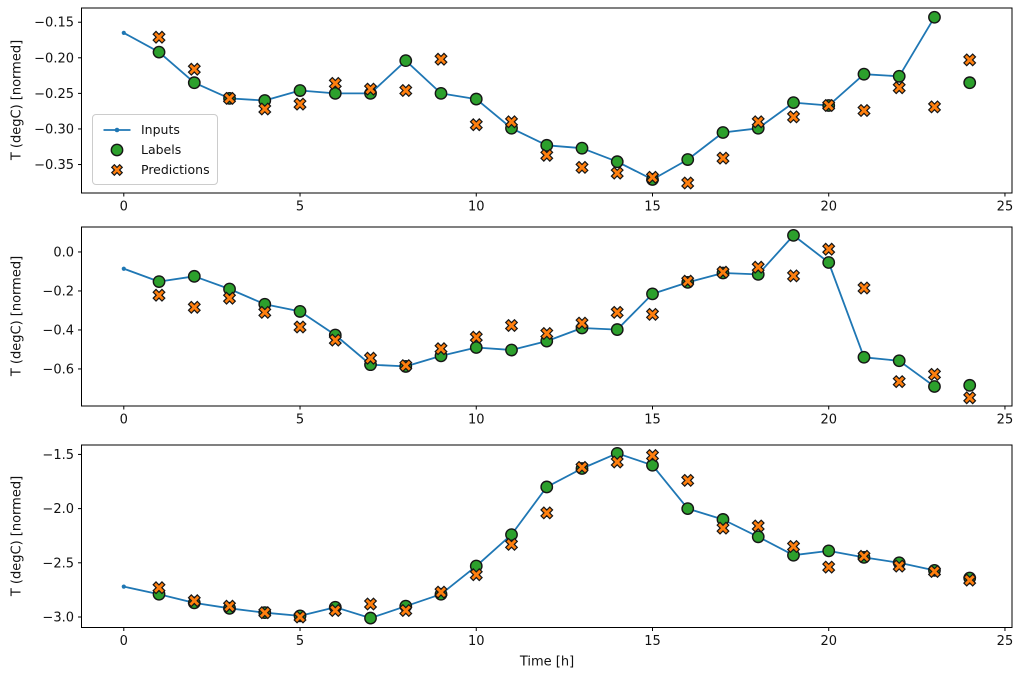  Describe the element at coordinates (1005, 420) in the screenshot. I see `x-tick-label: 25` at that location.